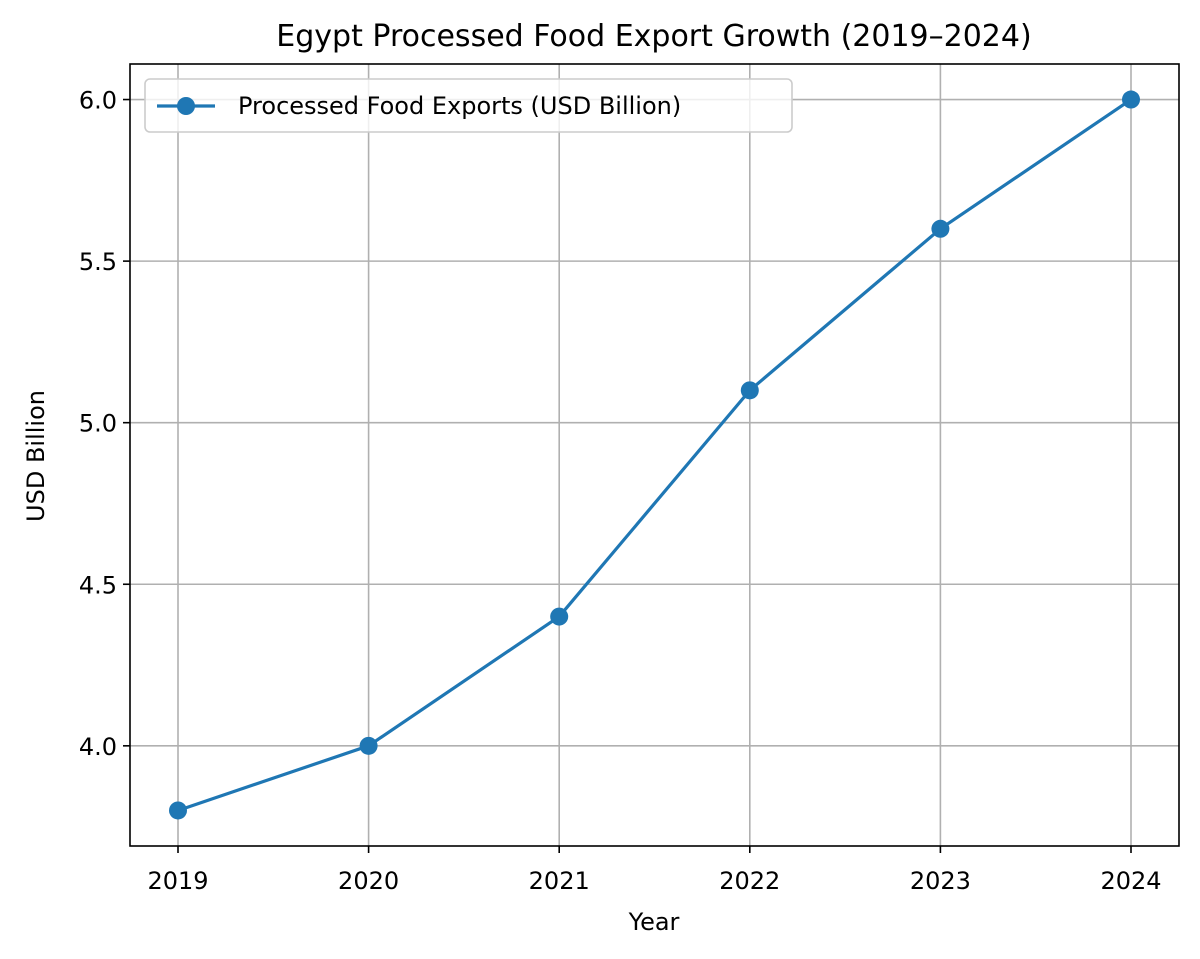 This screenshot has height=959, width=1200. I want to click on y-tick-label: 5.0, so click(98, 424).